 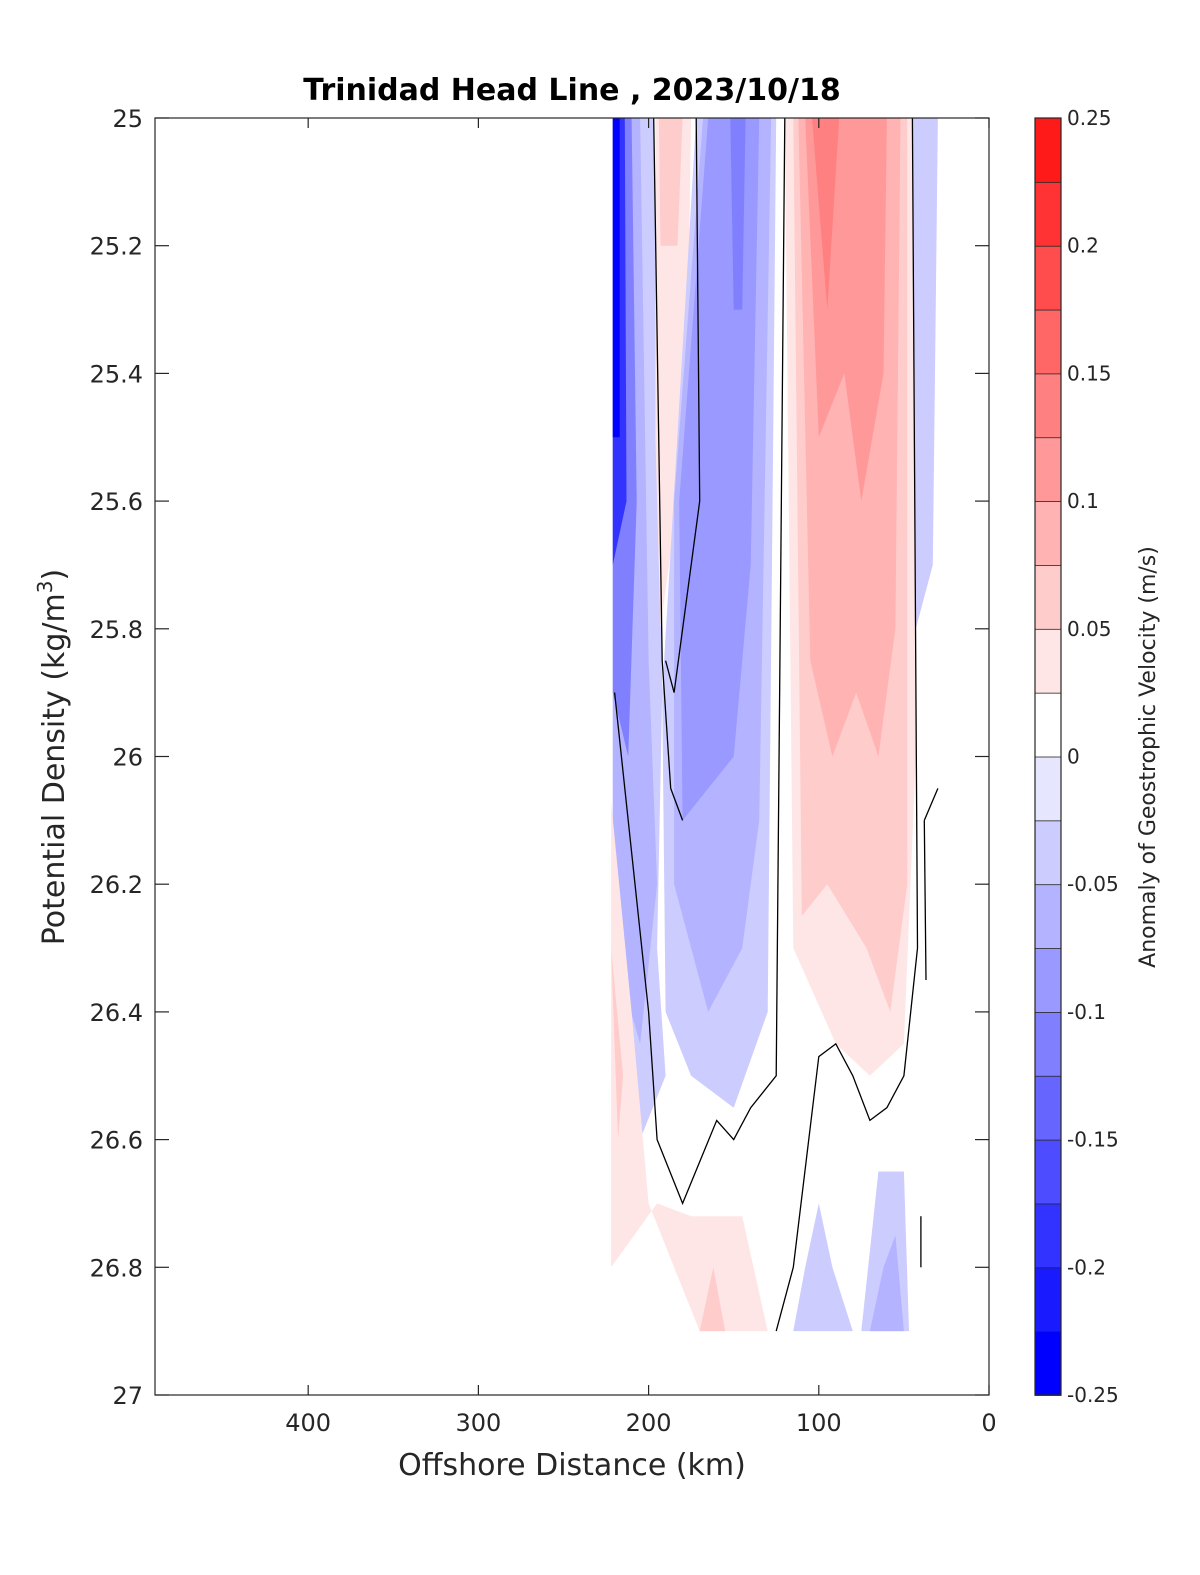 I want to click on colorbar-tick-label: -0.2, so click(x=1086, y=1267).